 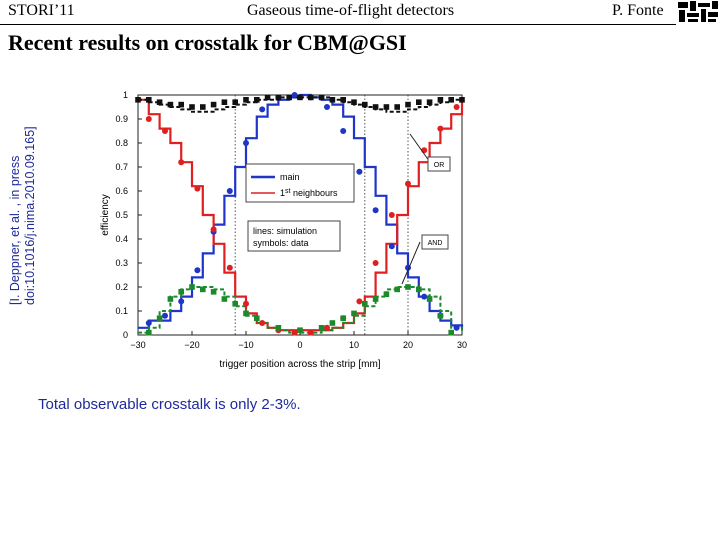 I want to click on y-tick-label: 0.4, so click(x=121, y=239).